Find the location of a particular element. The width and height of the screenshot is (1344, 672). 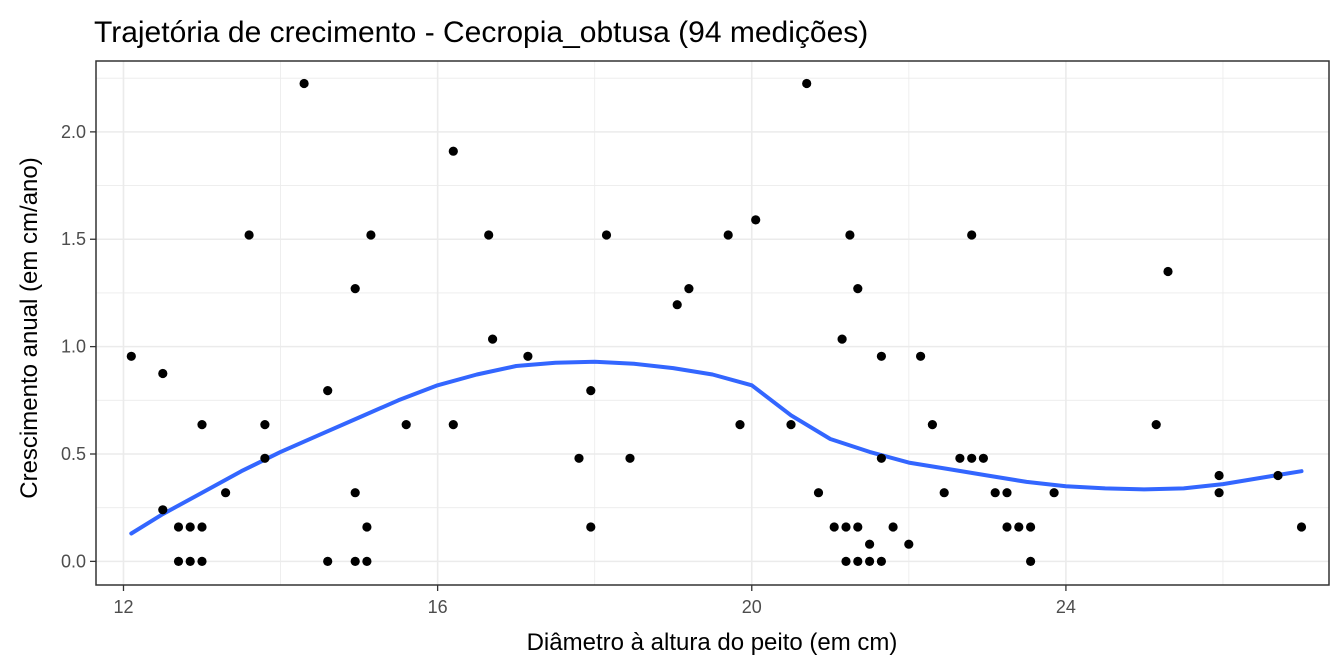

y-tick-label: 1.0 is located at coordinates (73, 347).